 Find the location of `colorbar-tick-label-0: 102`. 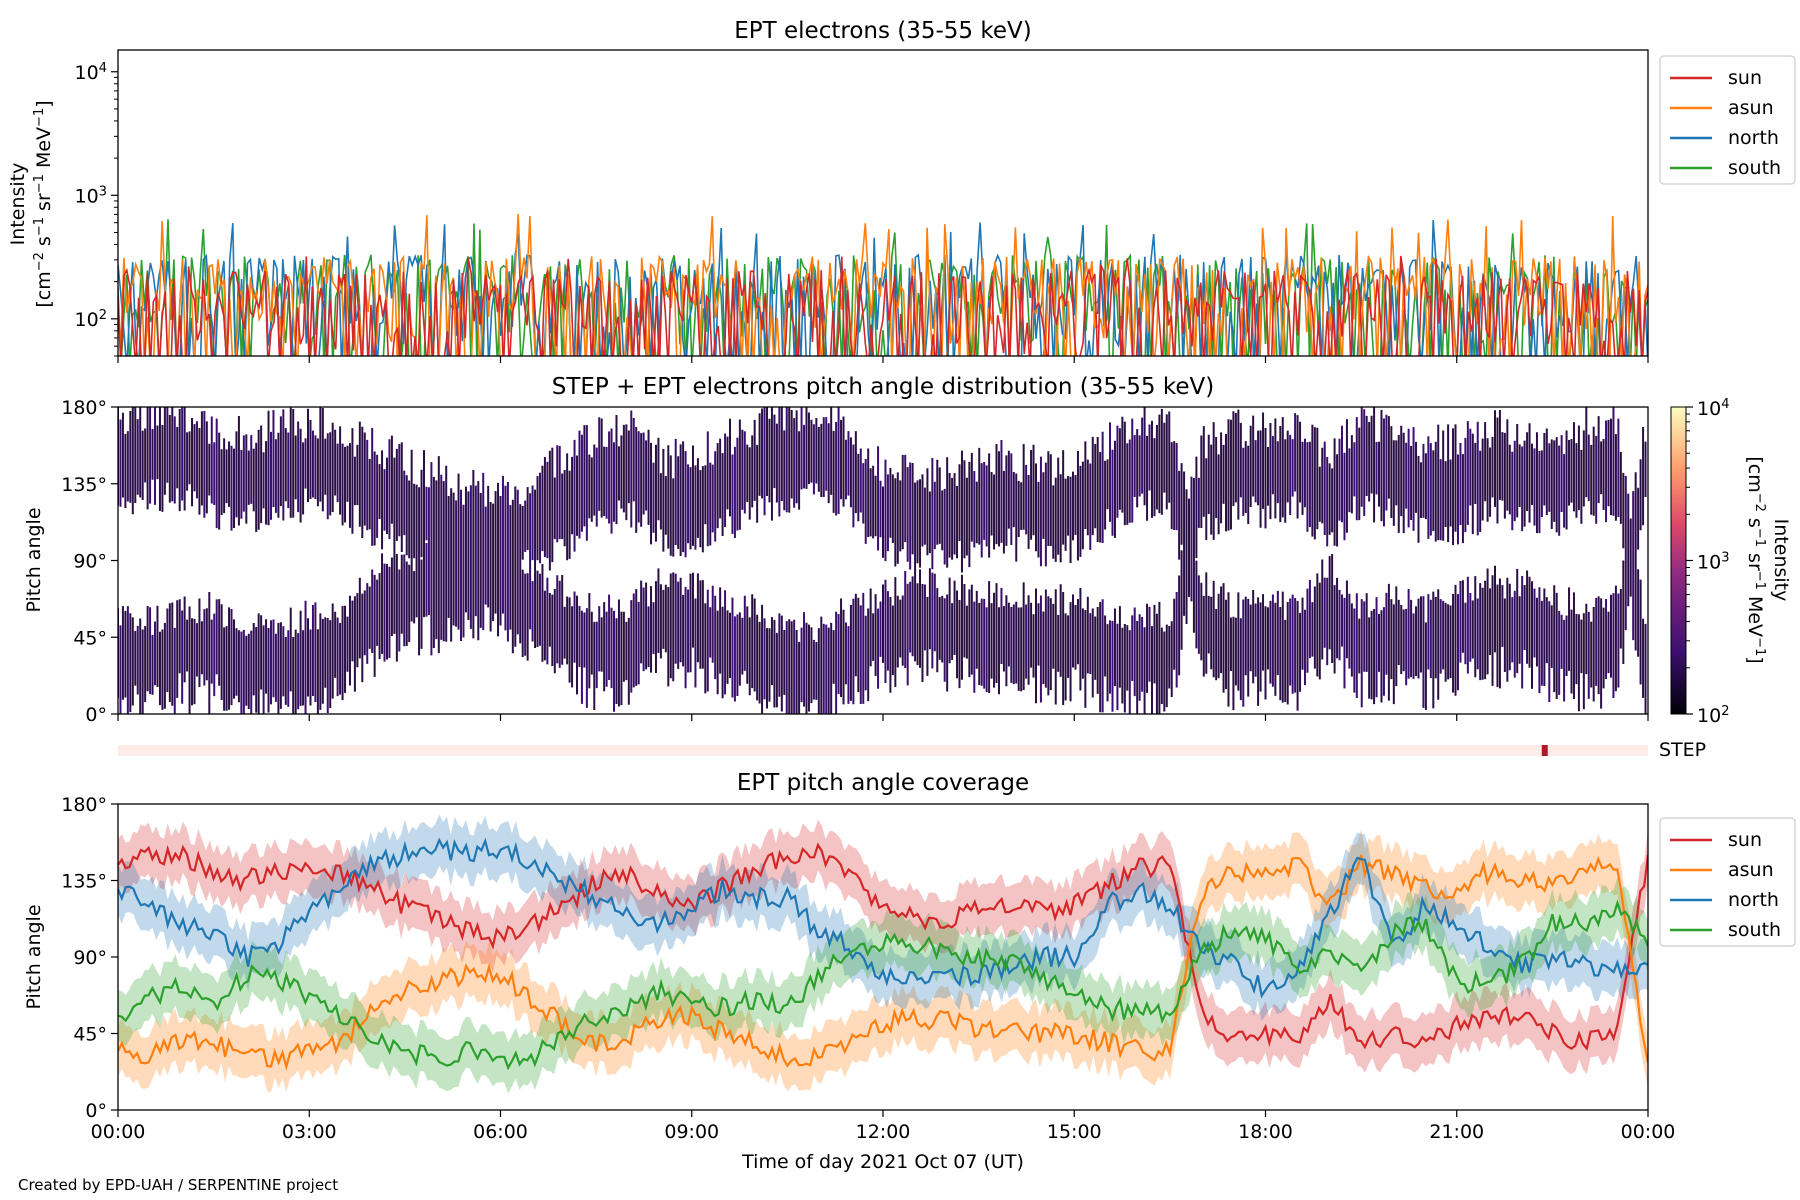

colorbar-tick-label-0: 102 is located at coordinates (1713, 716).